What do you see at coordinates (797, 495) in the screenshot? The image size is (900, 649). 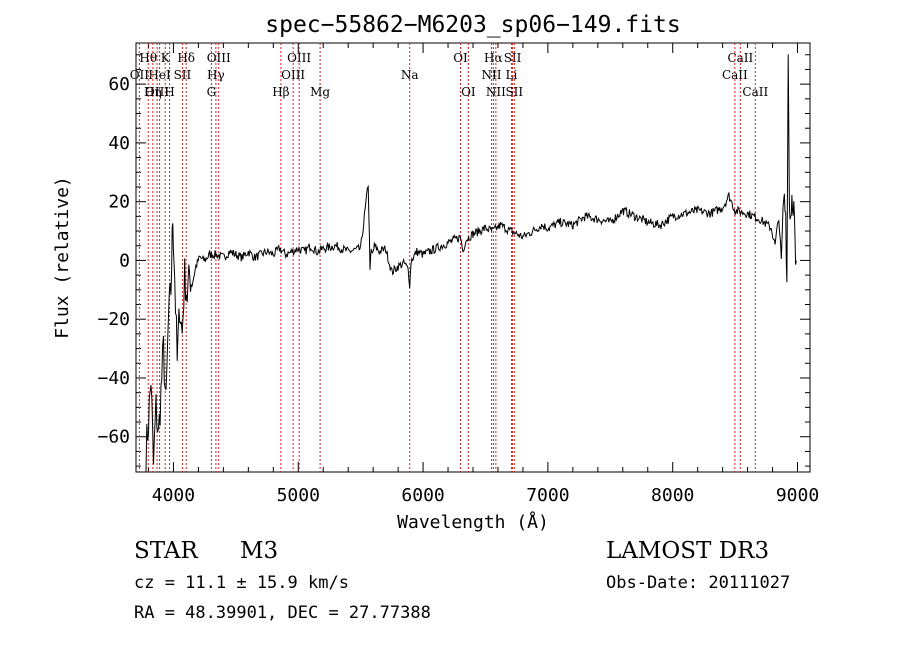 I see `x-tick-label: 9000` at bounding box center [797, 495].